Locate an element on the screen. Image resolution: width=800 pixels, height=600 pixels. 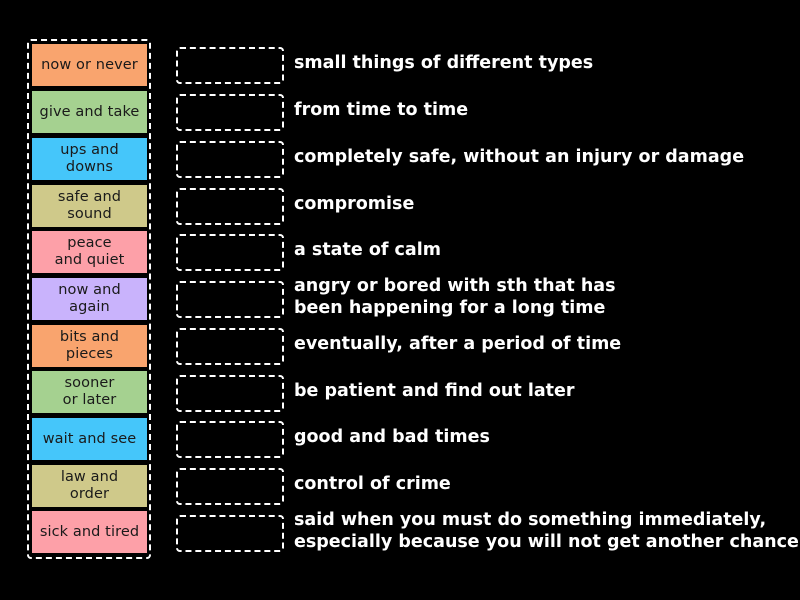
tile-now-or-never: now or never is located at coordinates (89, 65).